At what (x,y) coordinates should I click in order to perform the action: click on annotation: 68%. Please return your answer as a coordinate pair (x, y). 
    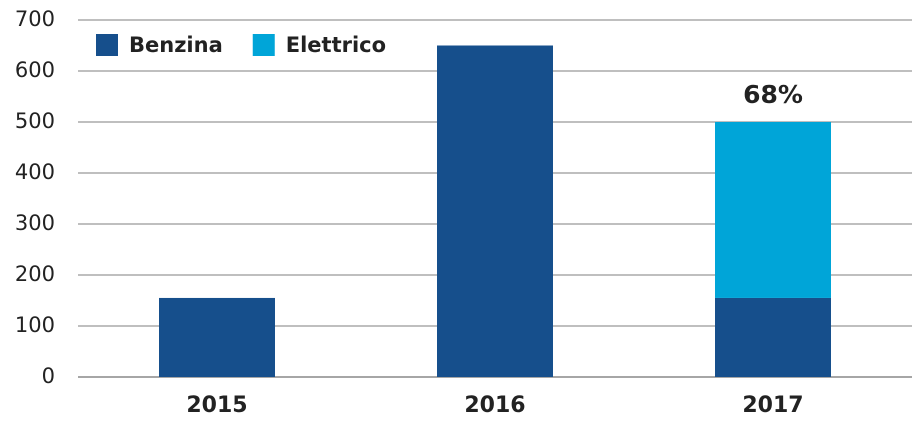
    Looking at the image, I should click on (773, 94).